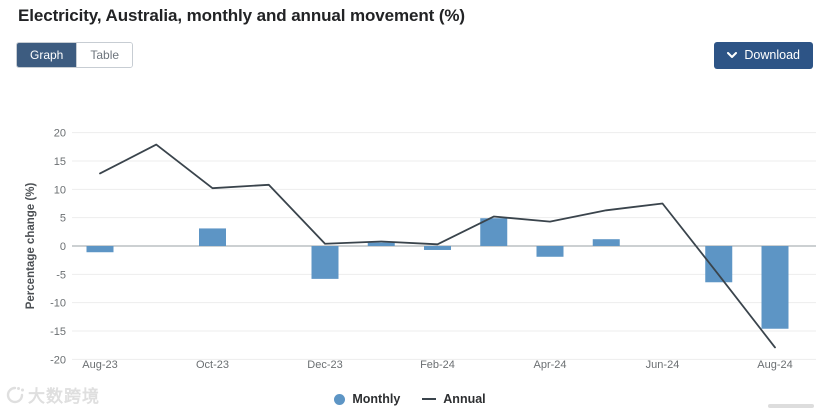 The height and width of the screenshot is (412, 820). Describe the element at coordinates (437, 365) in the screenshot. I see `x-tick-label: Feb-24` at that location.